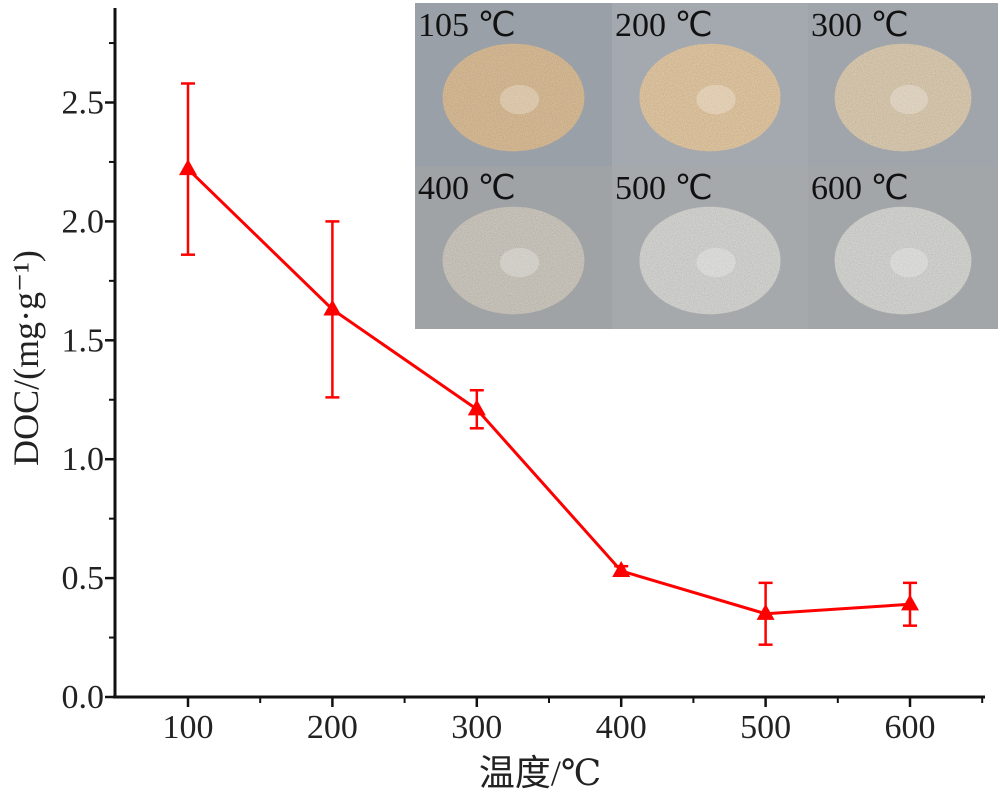 The width and height of the screenshot is (1000, 794). I want to click on sample-photo: 400 ℃, so click(513, 247).